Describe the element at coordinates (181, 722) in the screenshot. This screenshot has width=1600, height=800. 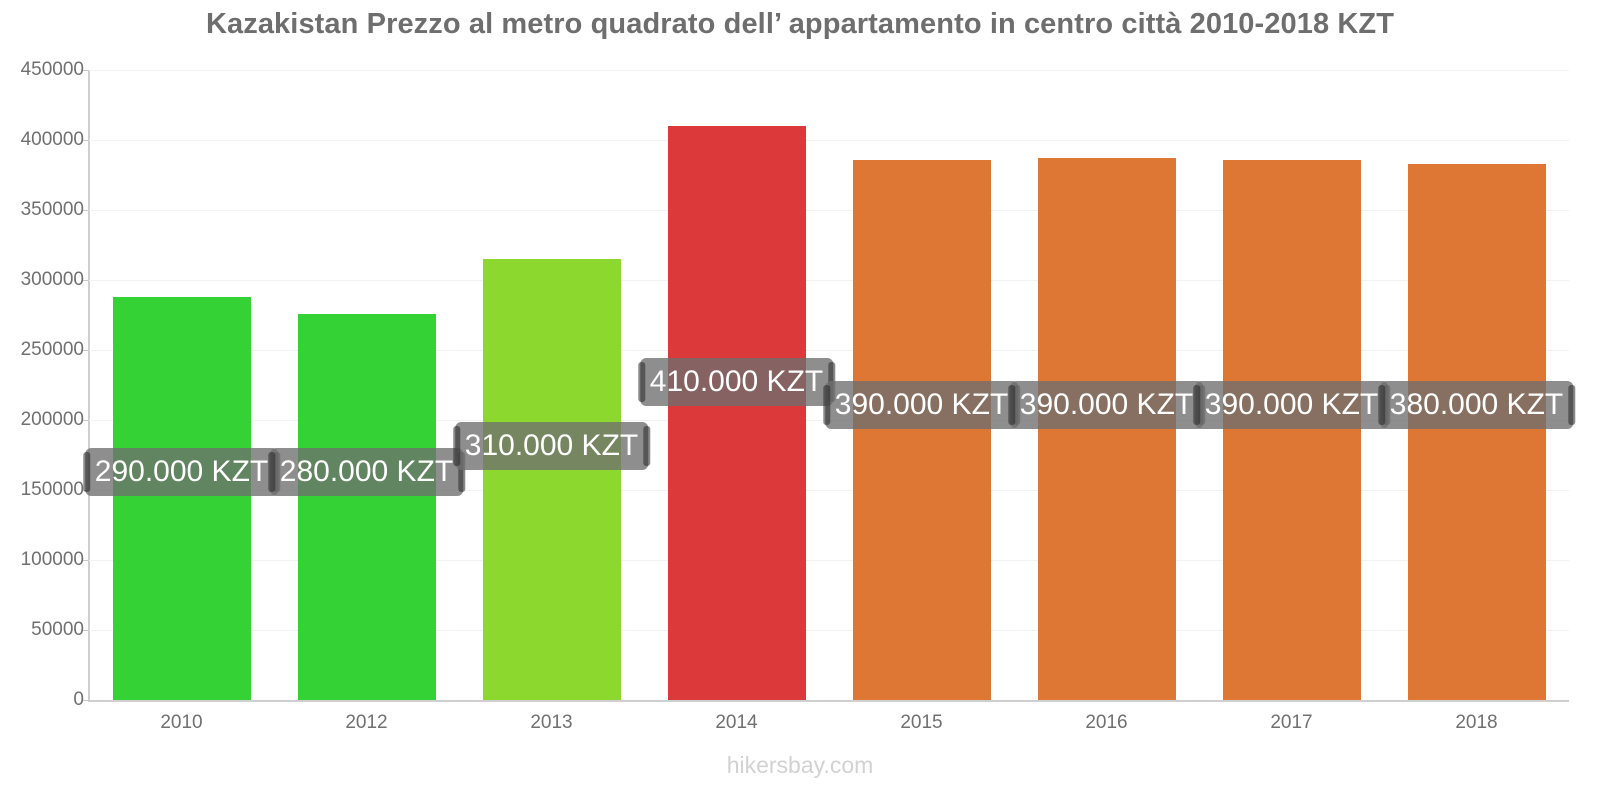
I see `x-tick-label: 2010` at that location.